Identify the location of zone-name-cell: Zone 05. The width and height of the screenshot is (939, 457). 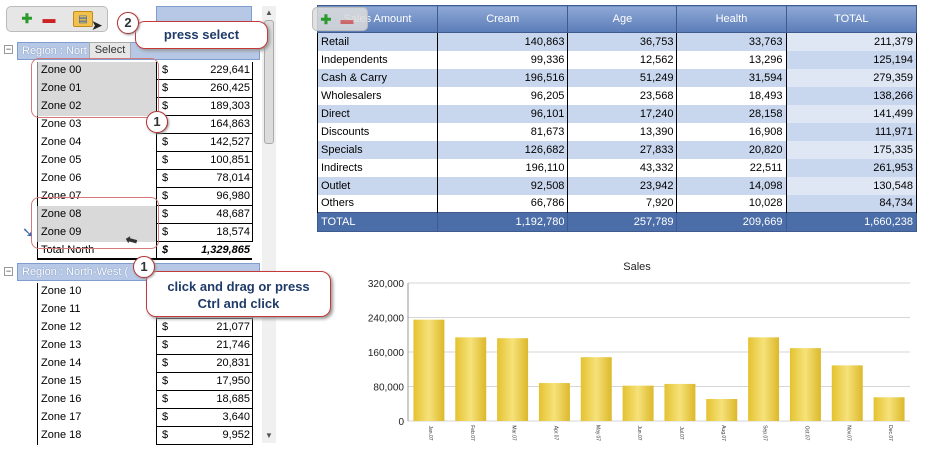
(97, 161).